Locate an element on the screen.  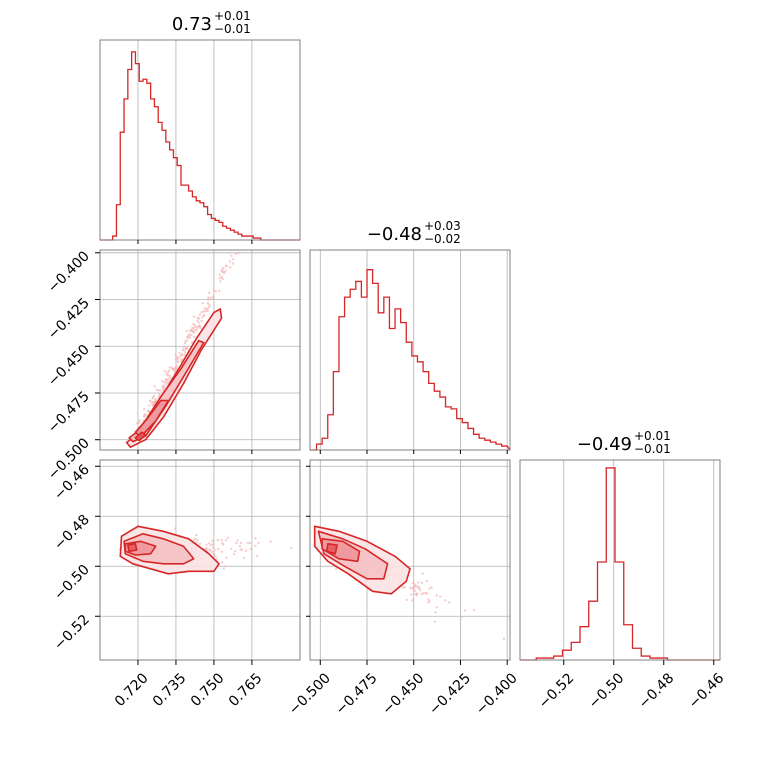
scatter-0-1-panel is located at coordinates (200, 350).